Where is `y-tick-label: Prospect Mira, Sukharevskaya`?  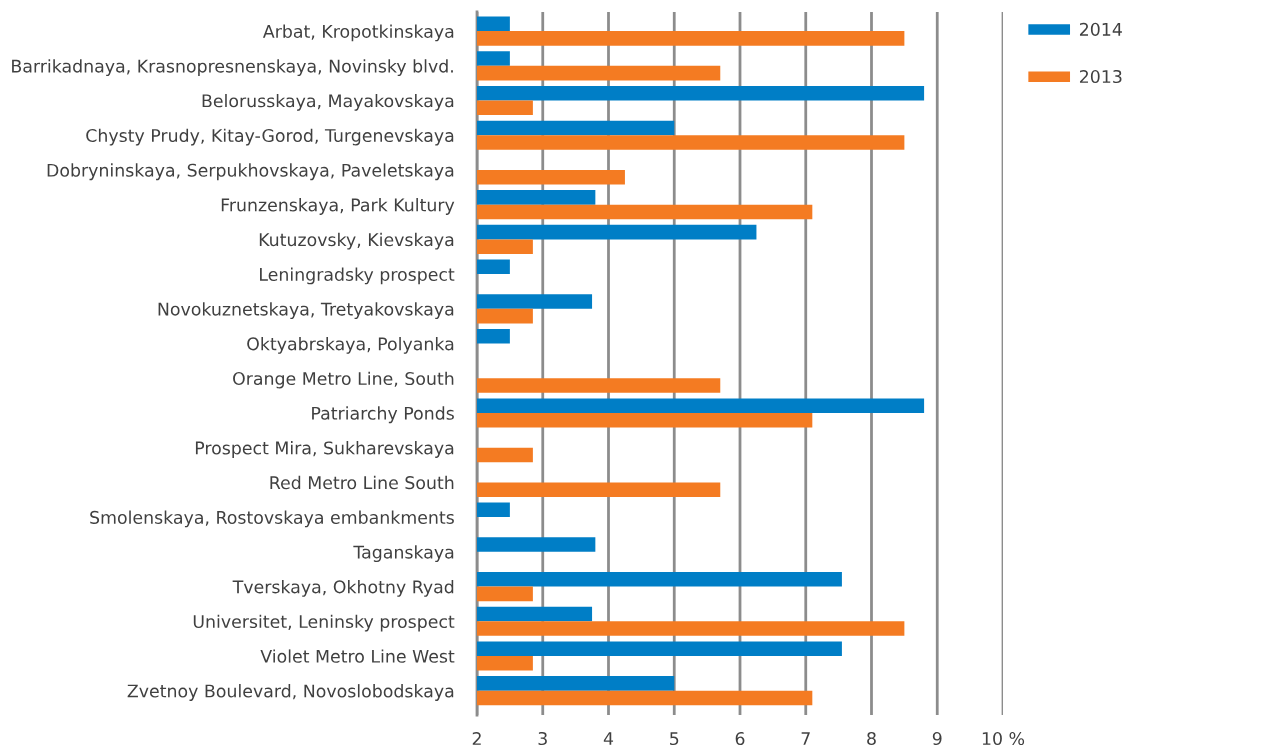 y-tick-label: Prospect Mira, Sukharevskaya is located at coordinates (324, 449).